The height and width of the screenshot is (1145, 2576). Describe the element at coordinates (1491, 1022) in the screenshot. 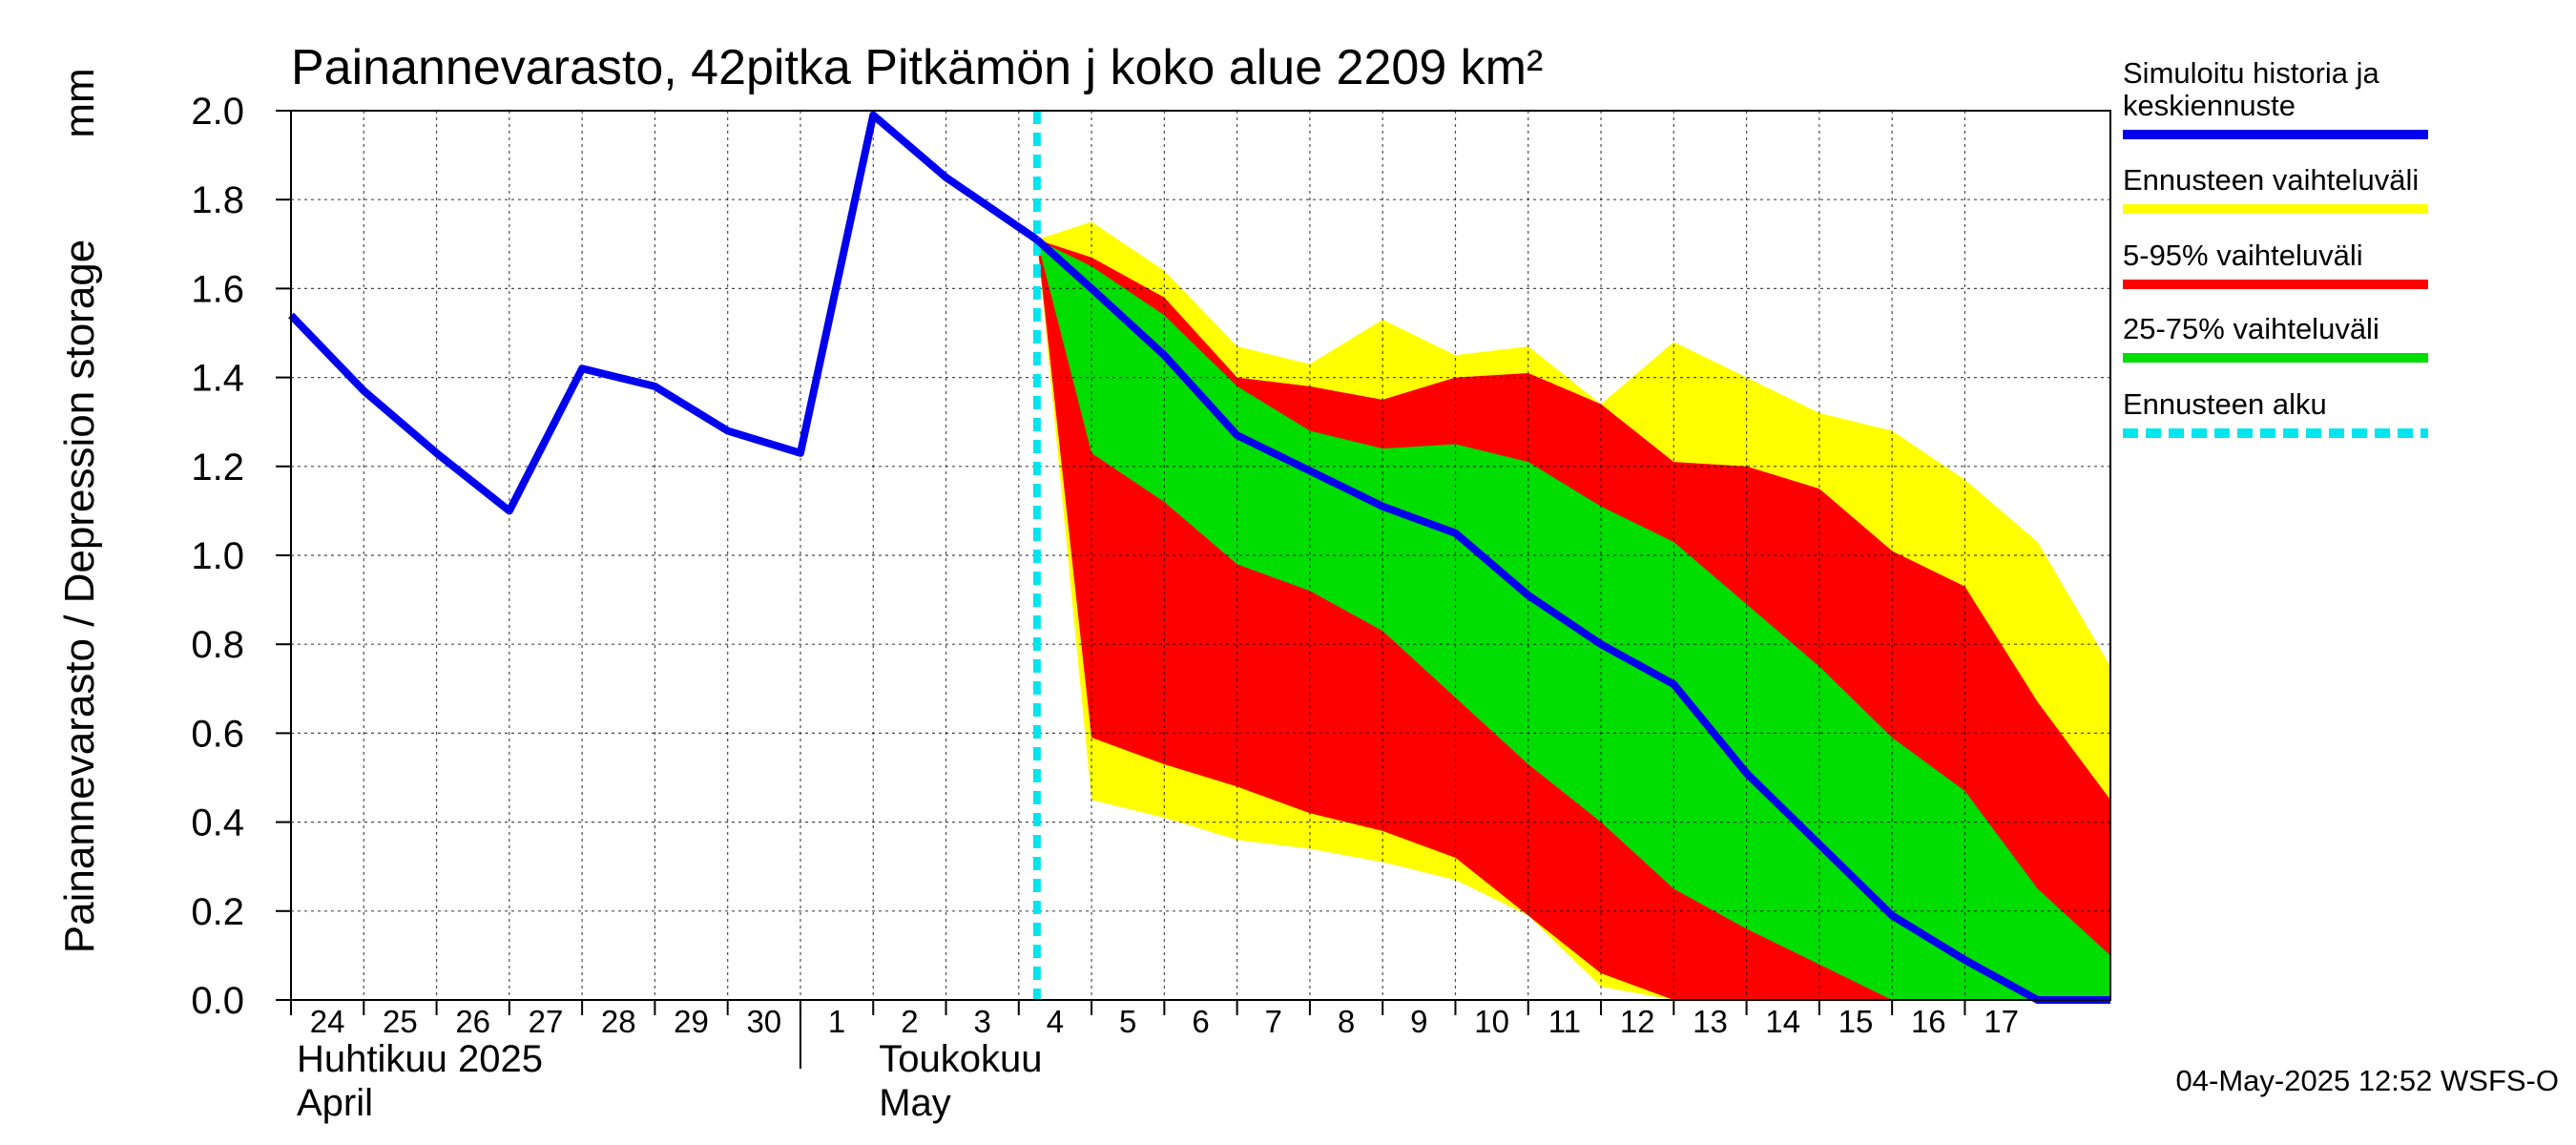

I see `x-tick-label: 10` at that location.